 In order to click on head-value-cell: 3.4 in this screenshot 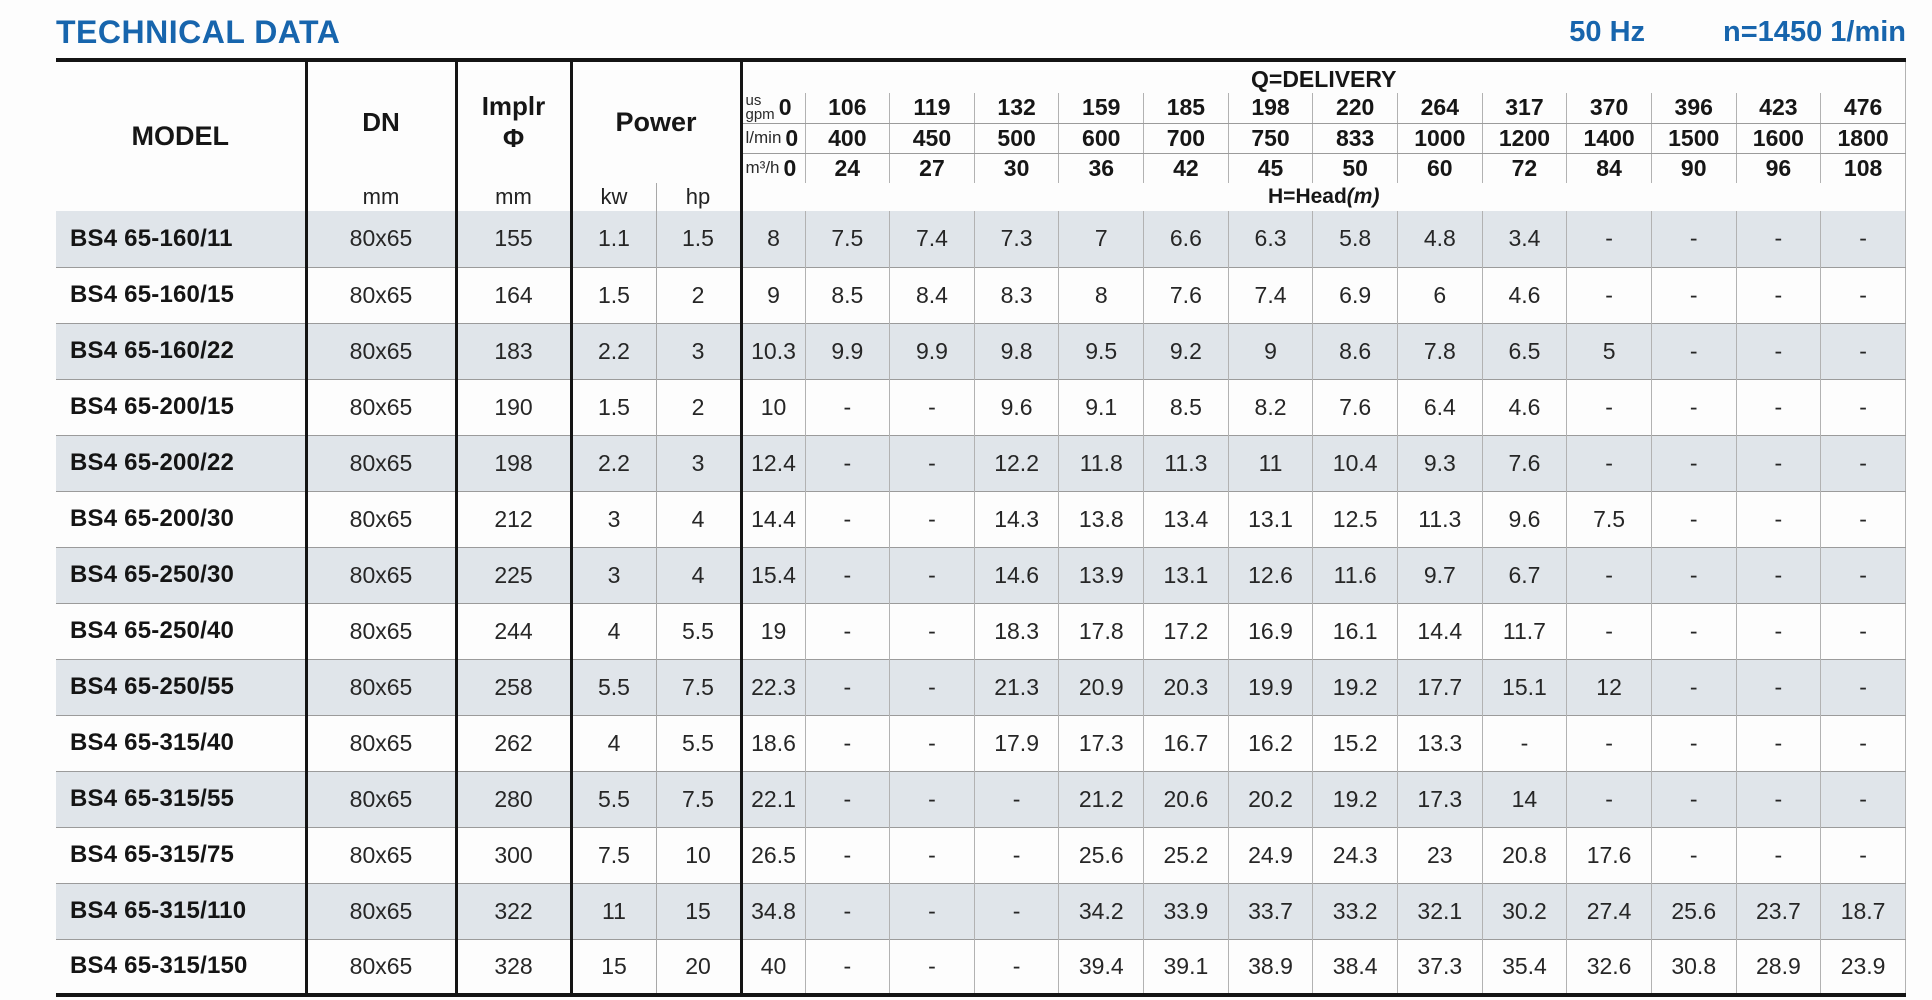, I will do `click(1524, 239)`.